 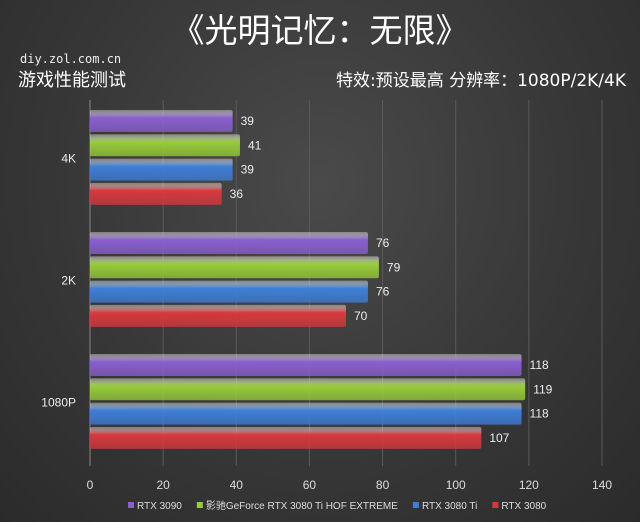 What do you see at coordinates (542, 389) in the screenshot?
I see `data-label: 119` at bounding box center [542, 389].